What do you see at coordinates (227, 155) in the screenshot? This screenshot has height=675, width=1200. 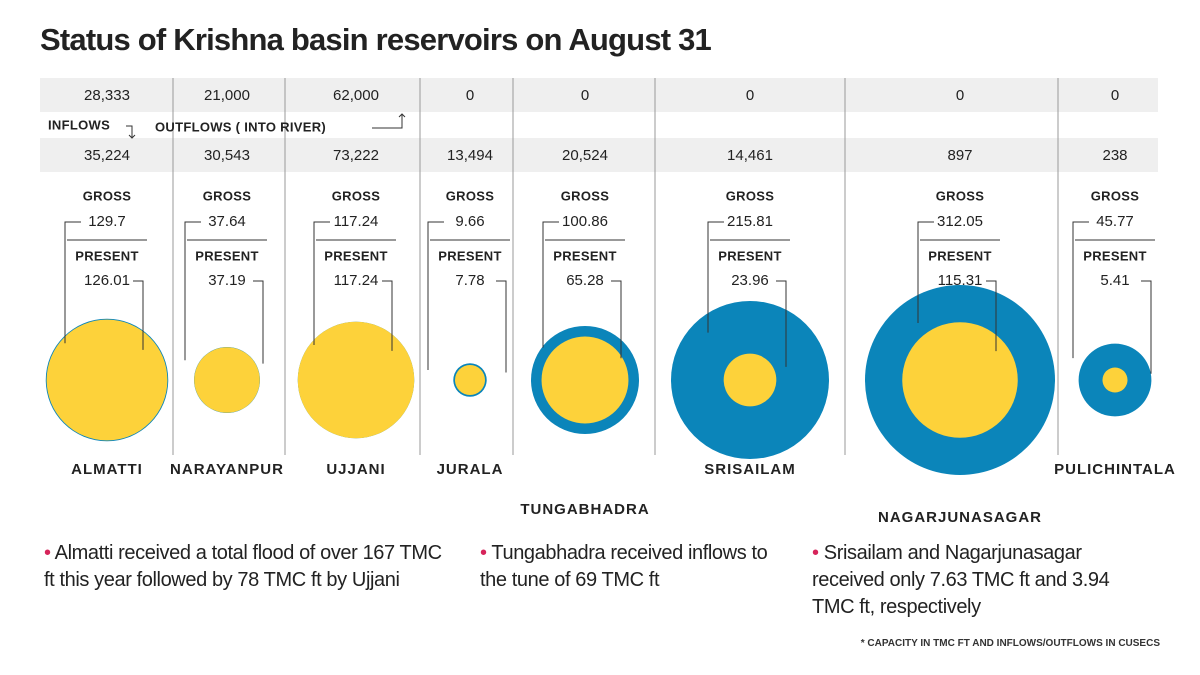 I see `inflow-value: 30,543` at bounding box center [227, 155].